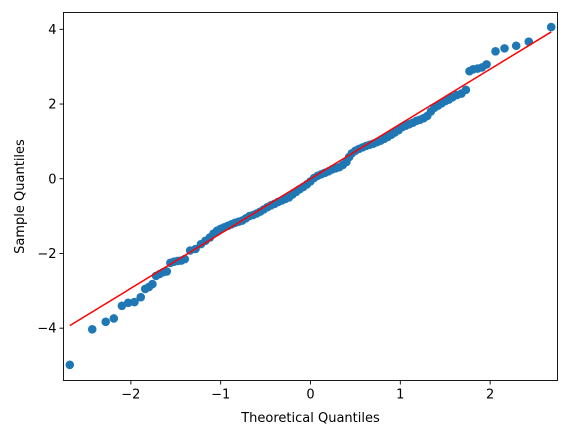 Image resolution: width=578 pixels, height=429 pixels. I want to click on x-tick-label: 0, so click(310, 395).